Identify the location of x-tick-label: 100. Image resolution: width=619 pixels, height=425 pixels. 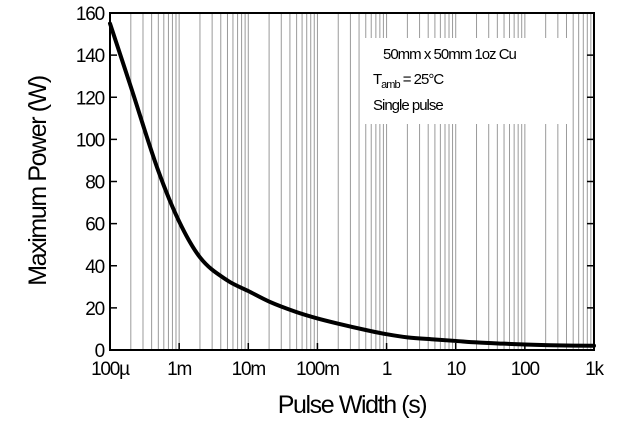
(525, 369).